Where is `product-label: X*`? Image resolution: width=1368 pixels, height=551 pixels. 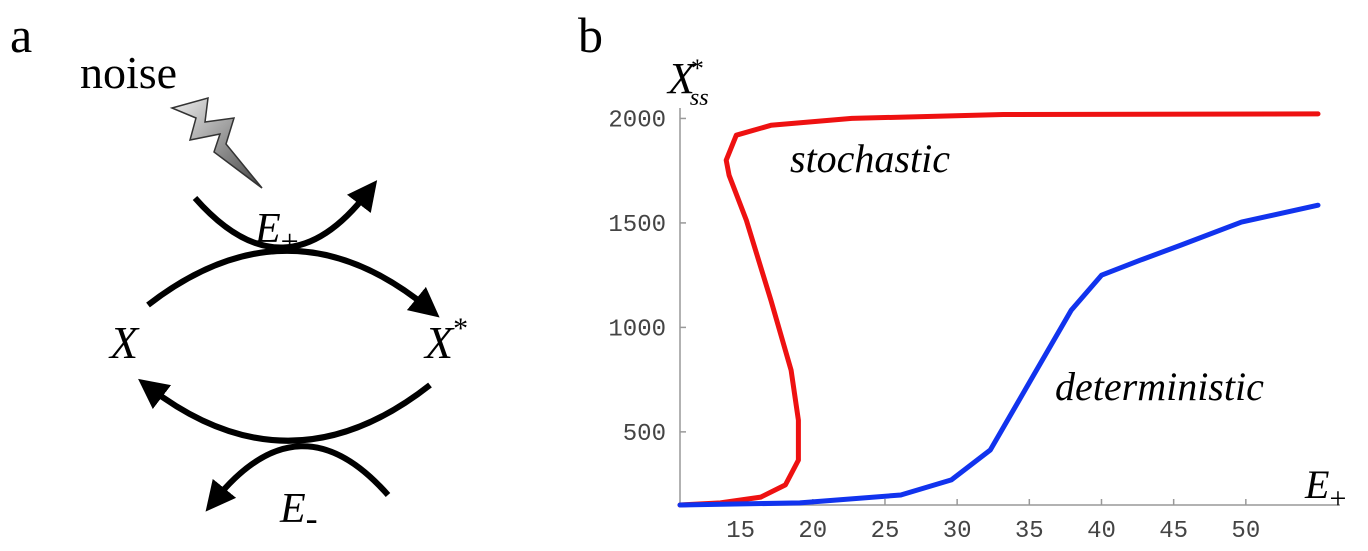
product-label: X* is located at coordinates (445, 340).